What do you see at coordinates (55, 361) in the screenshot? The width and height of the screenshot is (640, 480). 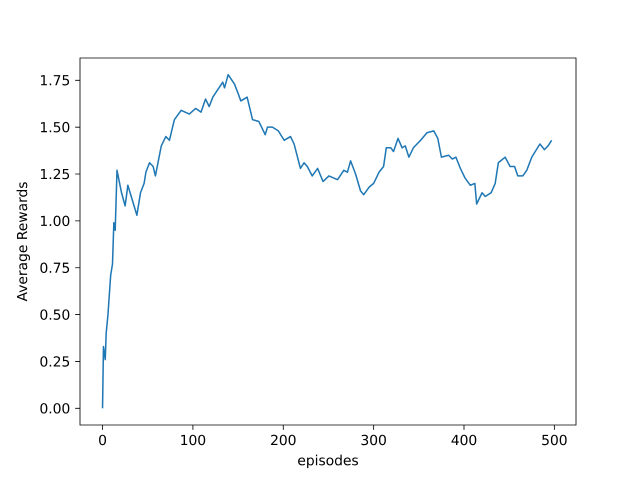 I see `y-tick-label: 0.25` at bounding box center [55, 361].